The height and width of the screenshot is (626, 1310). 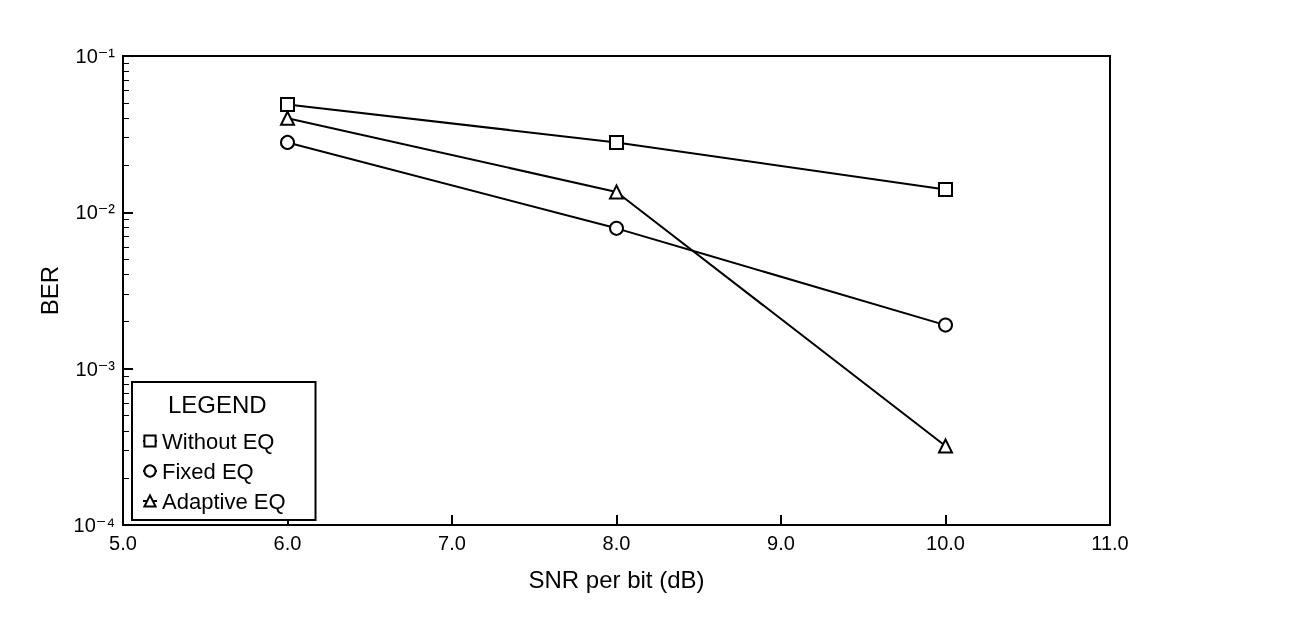 I want to click on y-tick-label: 10⁻², so click(x=95, y=212).